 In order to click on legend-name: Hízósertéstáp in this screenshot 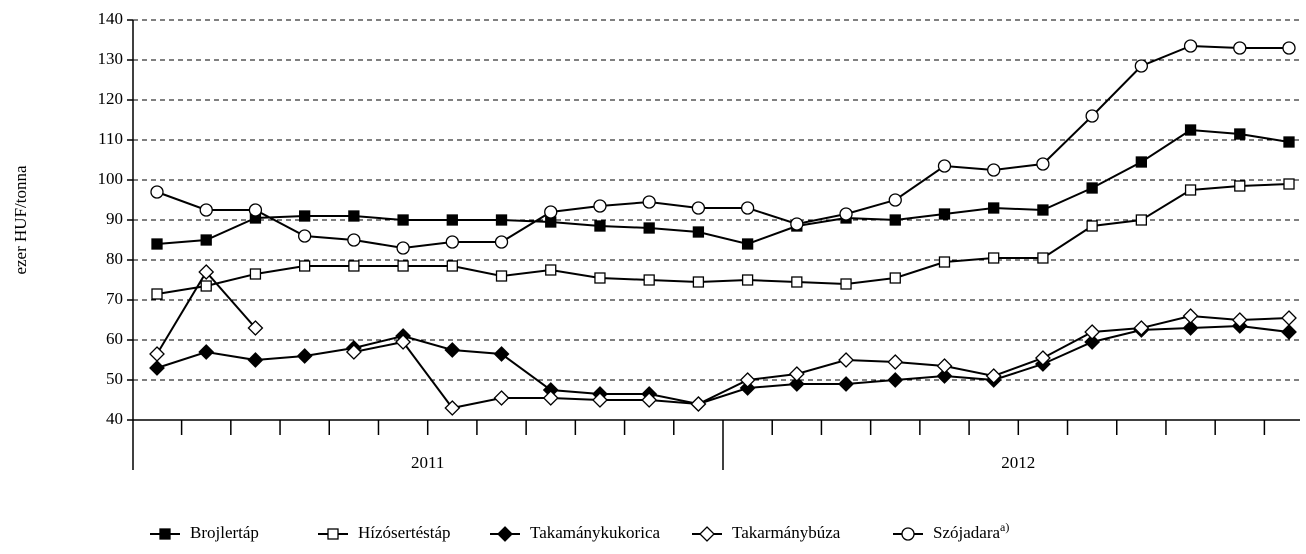, I will do `click(404, 532)`.